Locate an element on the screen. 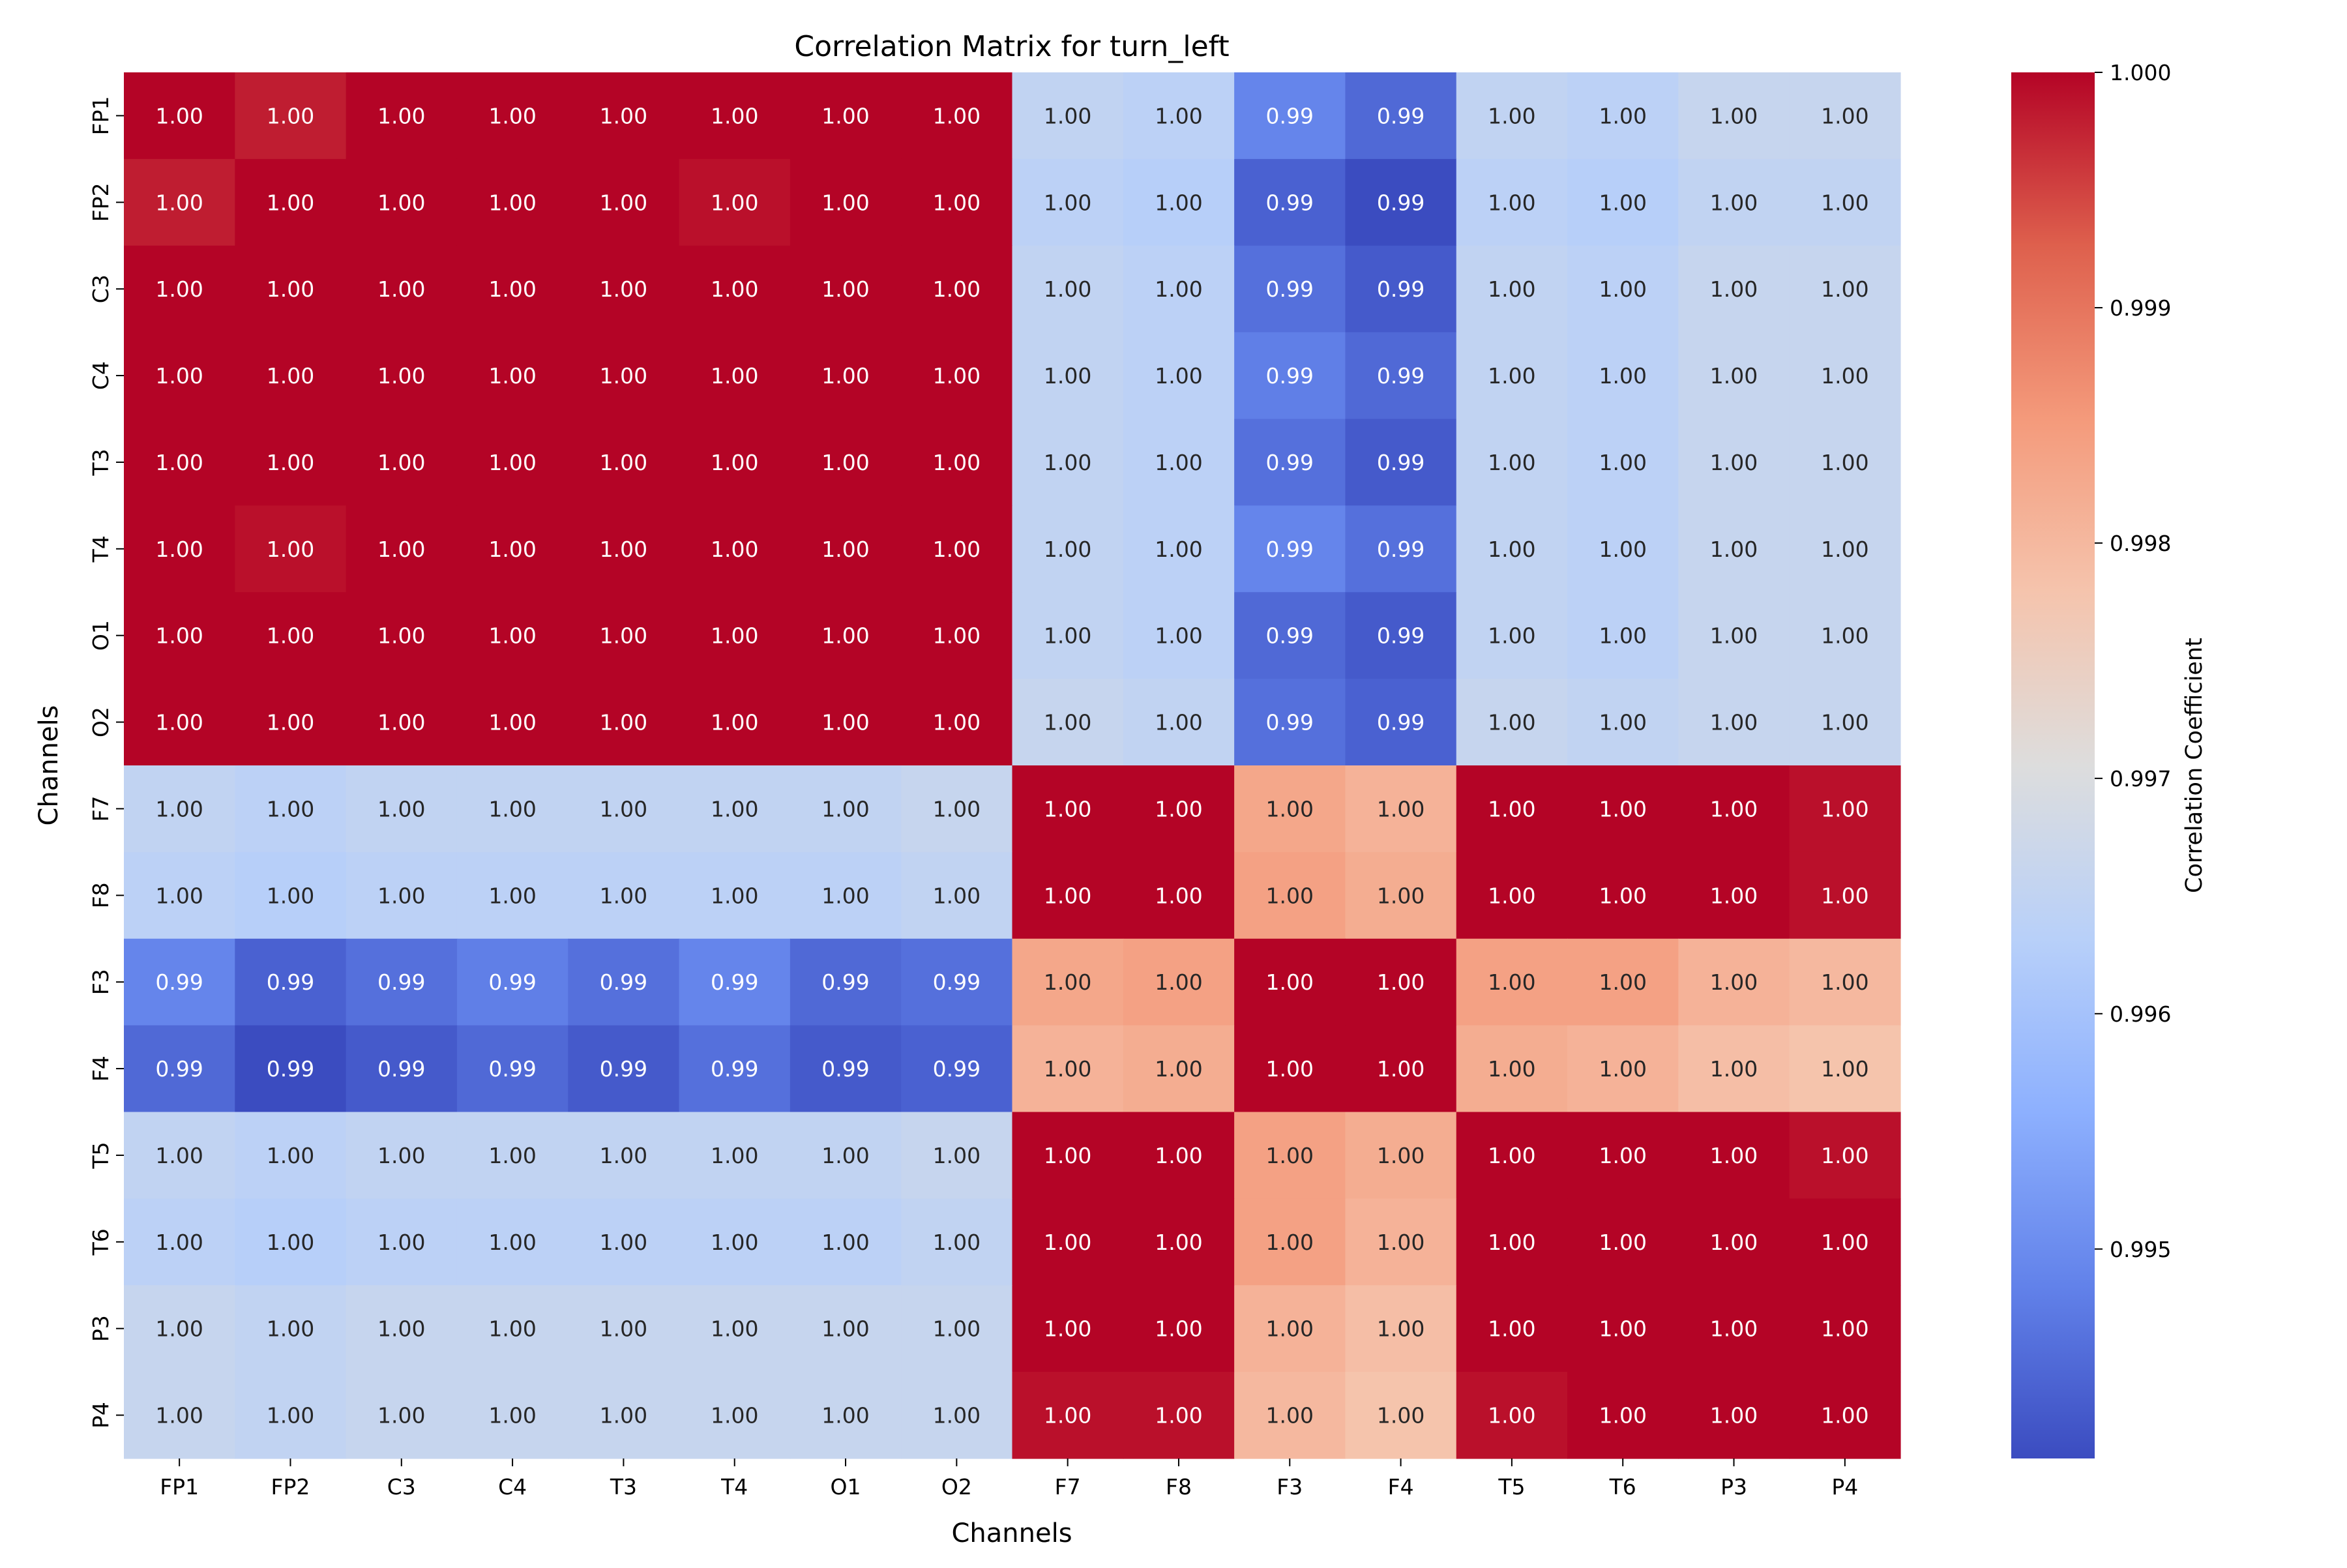  x-tick-label: F8 is located at coordinates (1179, 1487).